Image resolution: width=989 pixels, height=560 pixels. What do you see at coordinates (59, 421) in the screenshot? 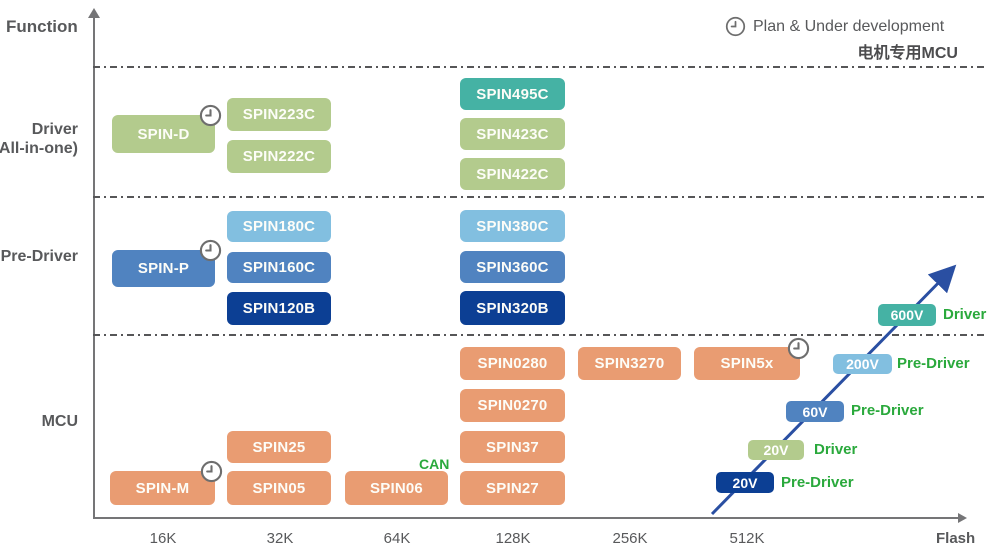
I see `row-label-mcu: MCU` at bounding box center [59, 421].